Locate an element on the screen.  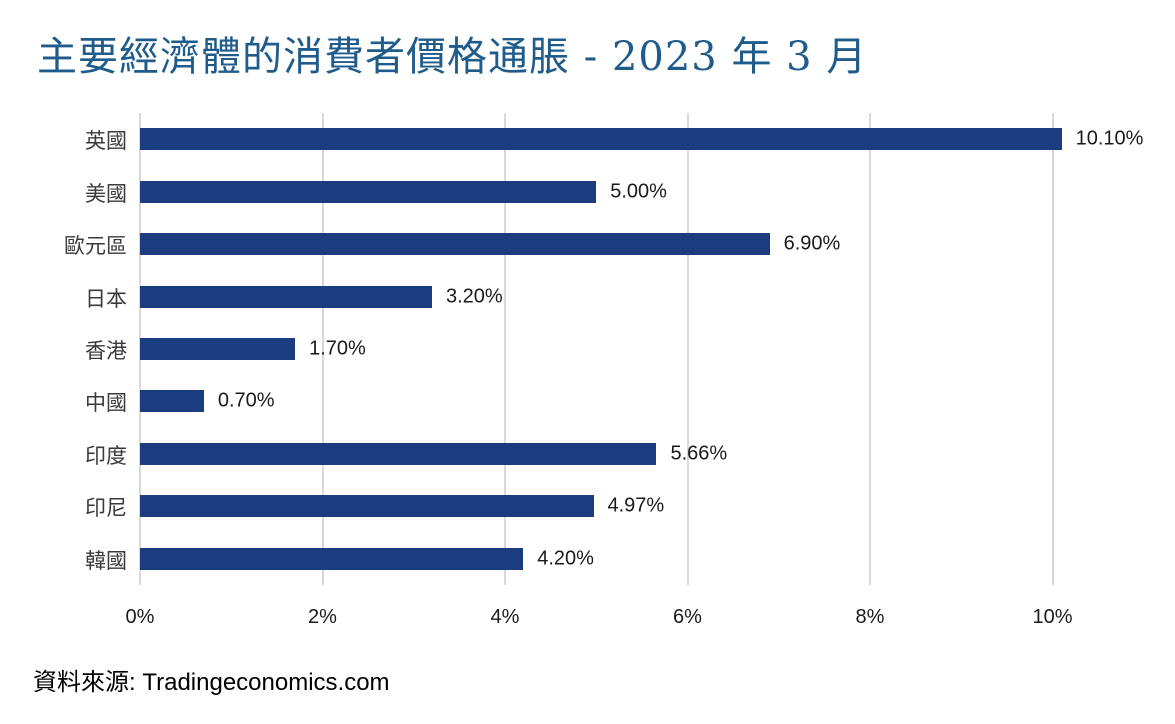
category-label: 日本 is located at coordinates (106, 298).